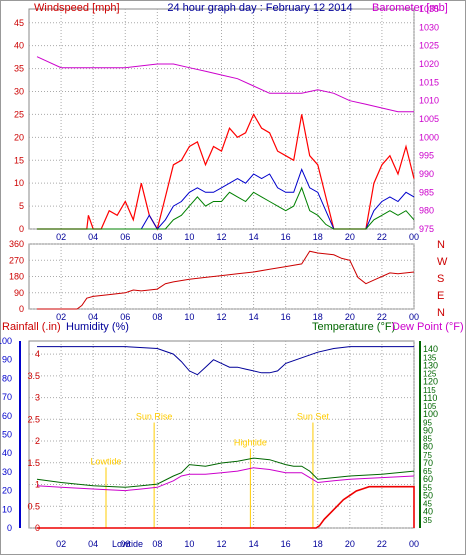 The width and height of the screenshot is (466, 555). Describe the element at coordinates (7, 378) in the screenshot. I see `humidity-tick-label: 80` at that location.